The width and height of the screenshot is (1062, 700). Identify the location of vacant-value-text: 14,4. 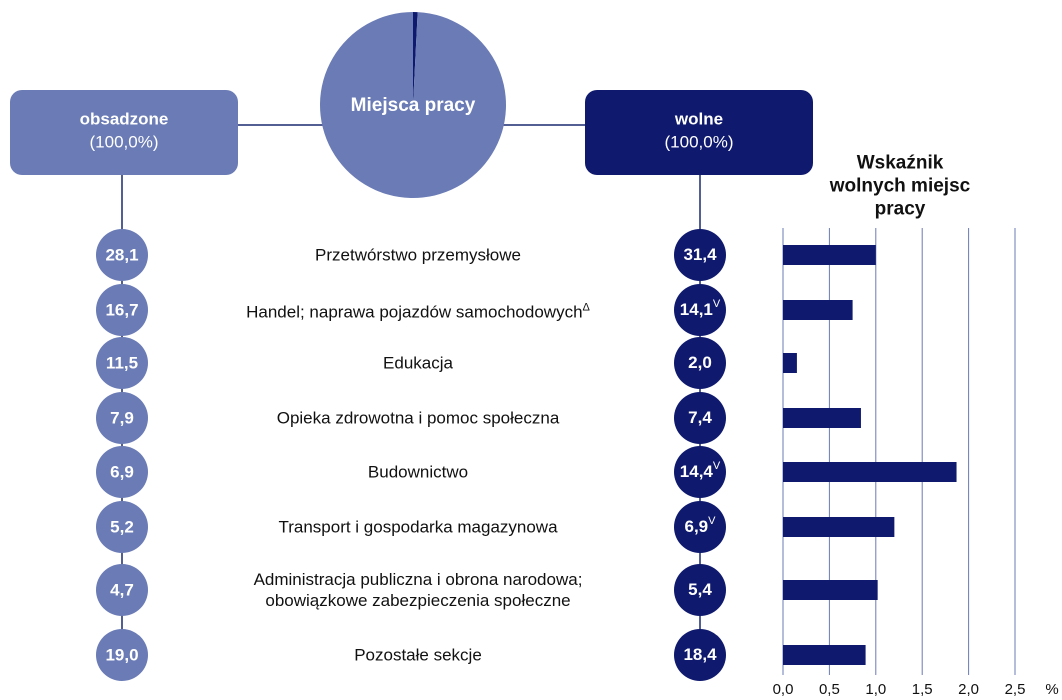
(697, 471).